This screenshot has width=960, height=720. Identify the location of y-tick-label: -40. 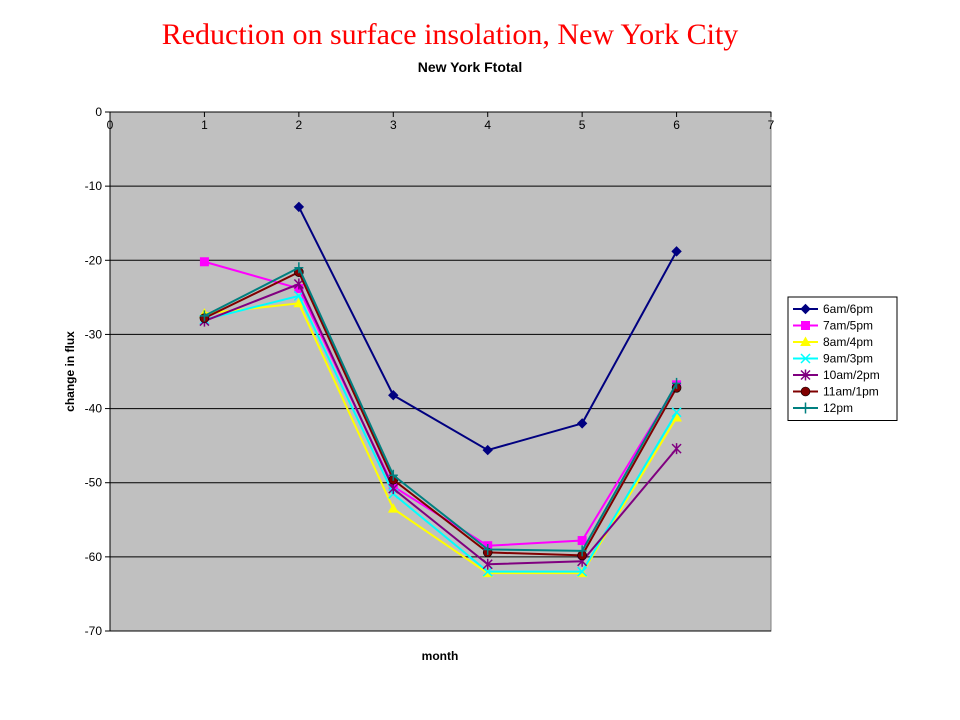
(94, 409).